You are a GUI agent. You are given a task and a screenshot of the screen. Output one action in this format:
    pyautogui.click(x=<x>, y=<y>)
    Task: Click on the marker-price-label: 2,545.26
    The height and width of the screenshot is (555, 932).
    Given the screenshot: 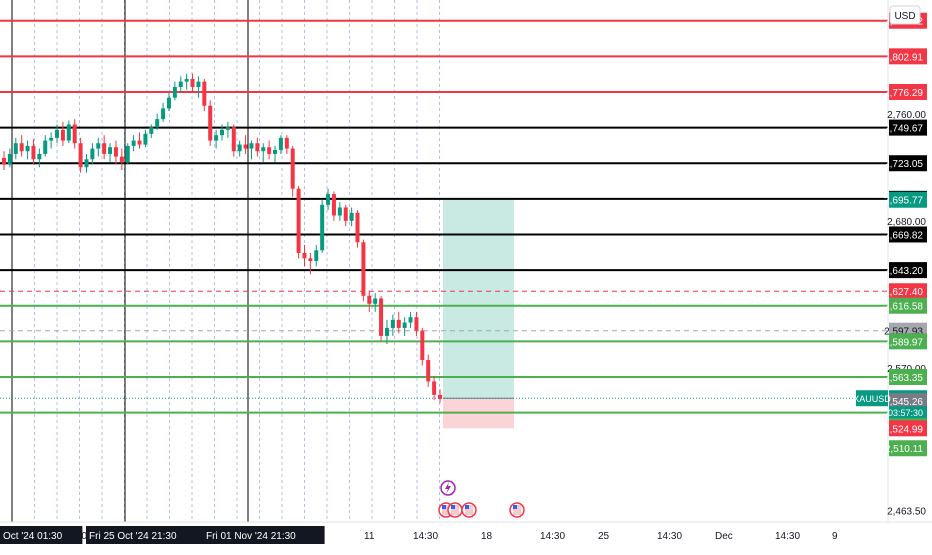 What is the action you would take?
    pyautogui.click(x=905, y=401)
    